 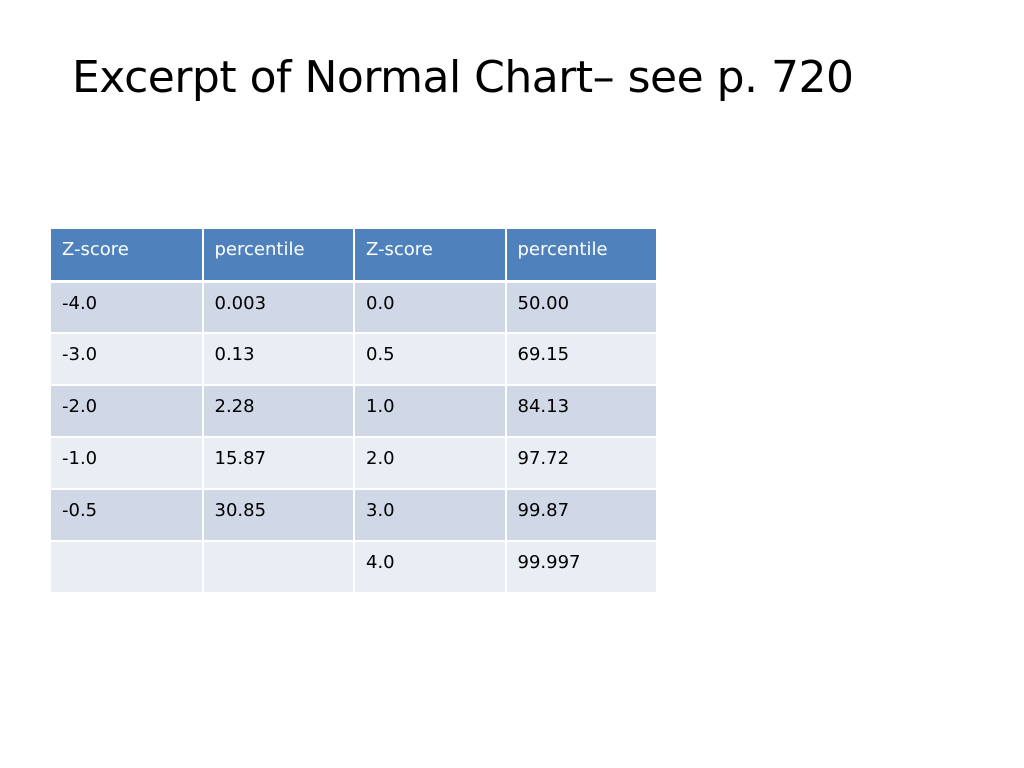 What do you see at coordinates (278, 256) in the screenshot?
I see `header-percentile-1: percentile` at bounding box center [278, 256].